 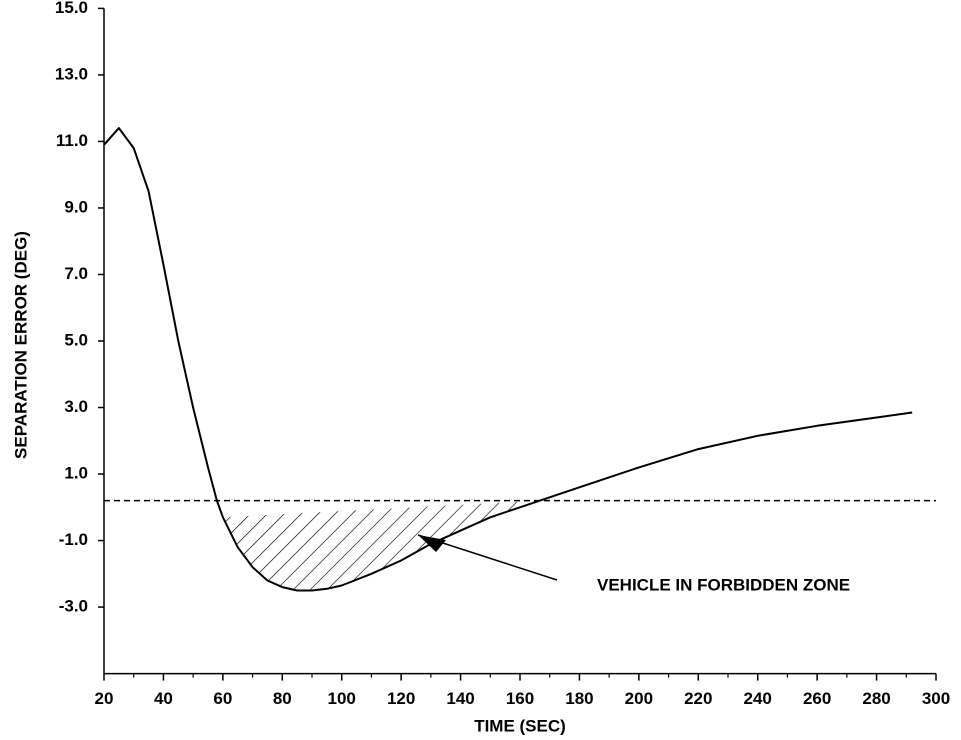 I want to click on x-axis-label: TIME (SEC), so click(x=520, y=725).